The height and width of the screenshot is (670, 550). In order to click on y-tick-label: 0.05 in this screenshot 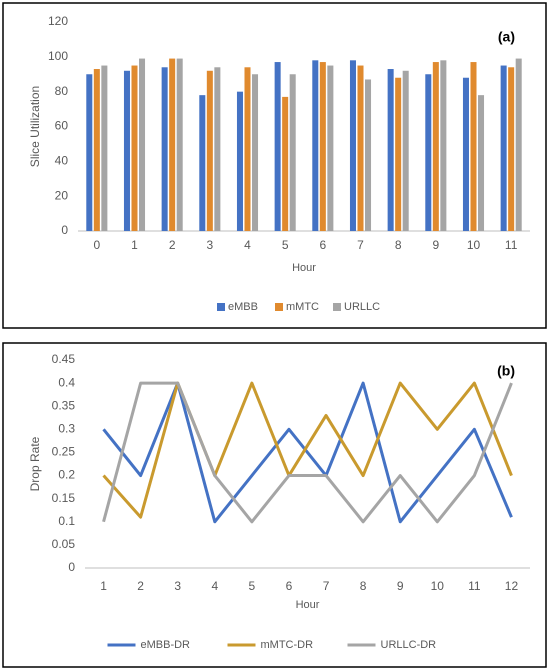, I will do `click(64, 544)`.